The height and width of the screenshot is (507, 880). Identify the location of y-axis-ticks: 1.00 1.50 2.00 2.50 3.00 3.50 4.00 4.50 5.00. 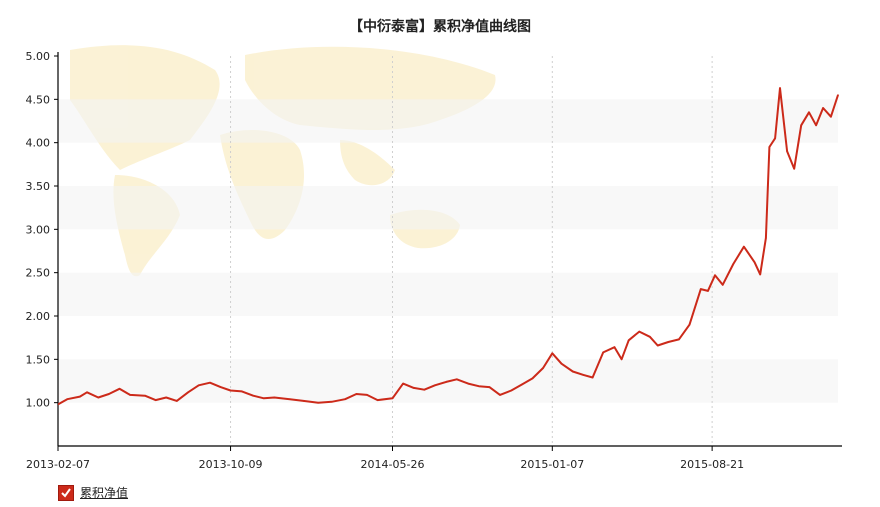
(42, 230).